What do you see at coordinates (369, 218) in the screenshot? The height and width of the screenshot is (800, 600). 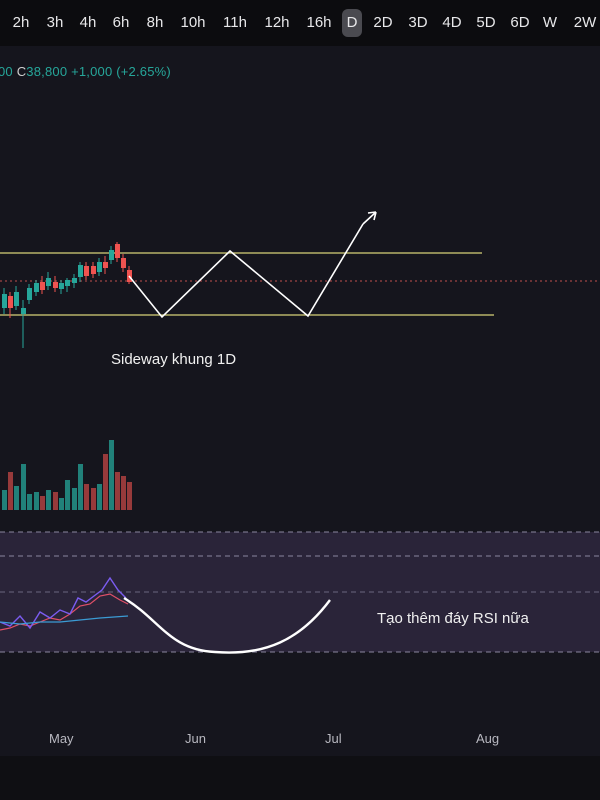 I see `arrow-head-icon` at bounding box center [369, 218].